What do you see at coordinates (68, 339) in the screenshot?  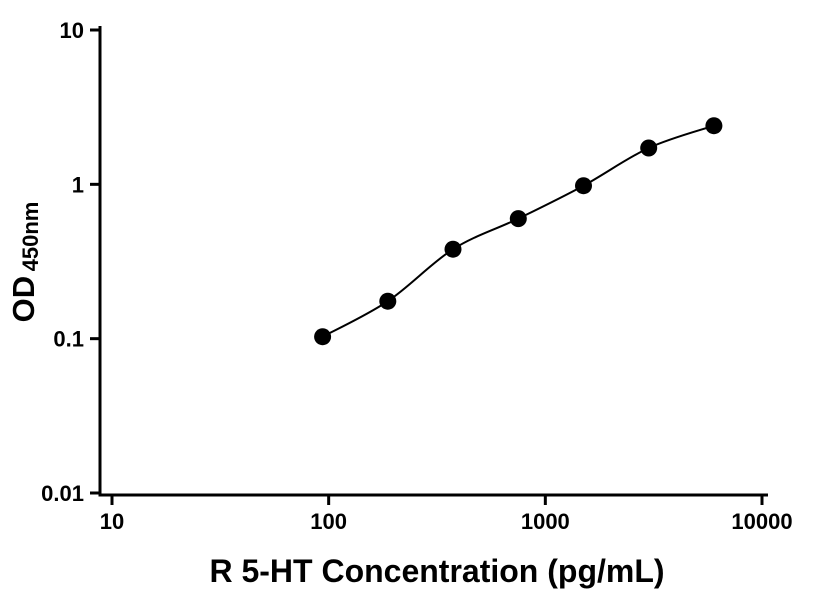 I see `y-tick-label: 0.1` at bounding box center [68, 339].